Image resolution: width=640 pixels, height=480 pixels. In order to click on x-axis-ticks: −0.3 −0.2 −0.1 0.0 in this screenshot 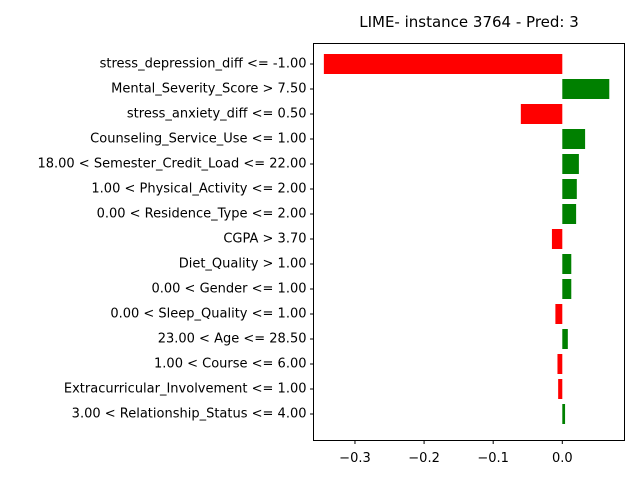, I will do `click(456, 453)`.